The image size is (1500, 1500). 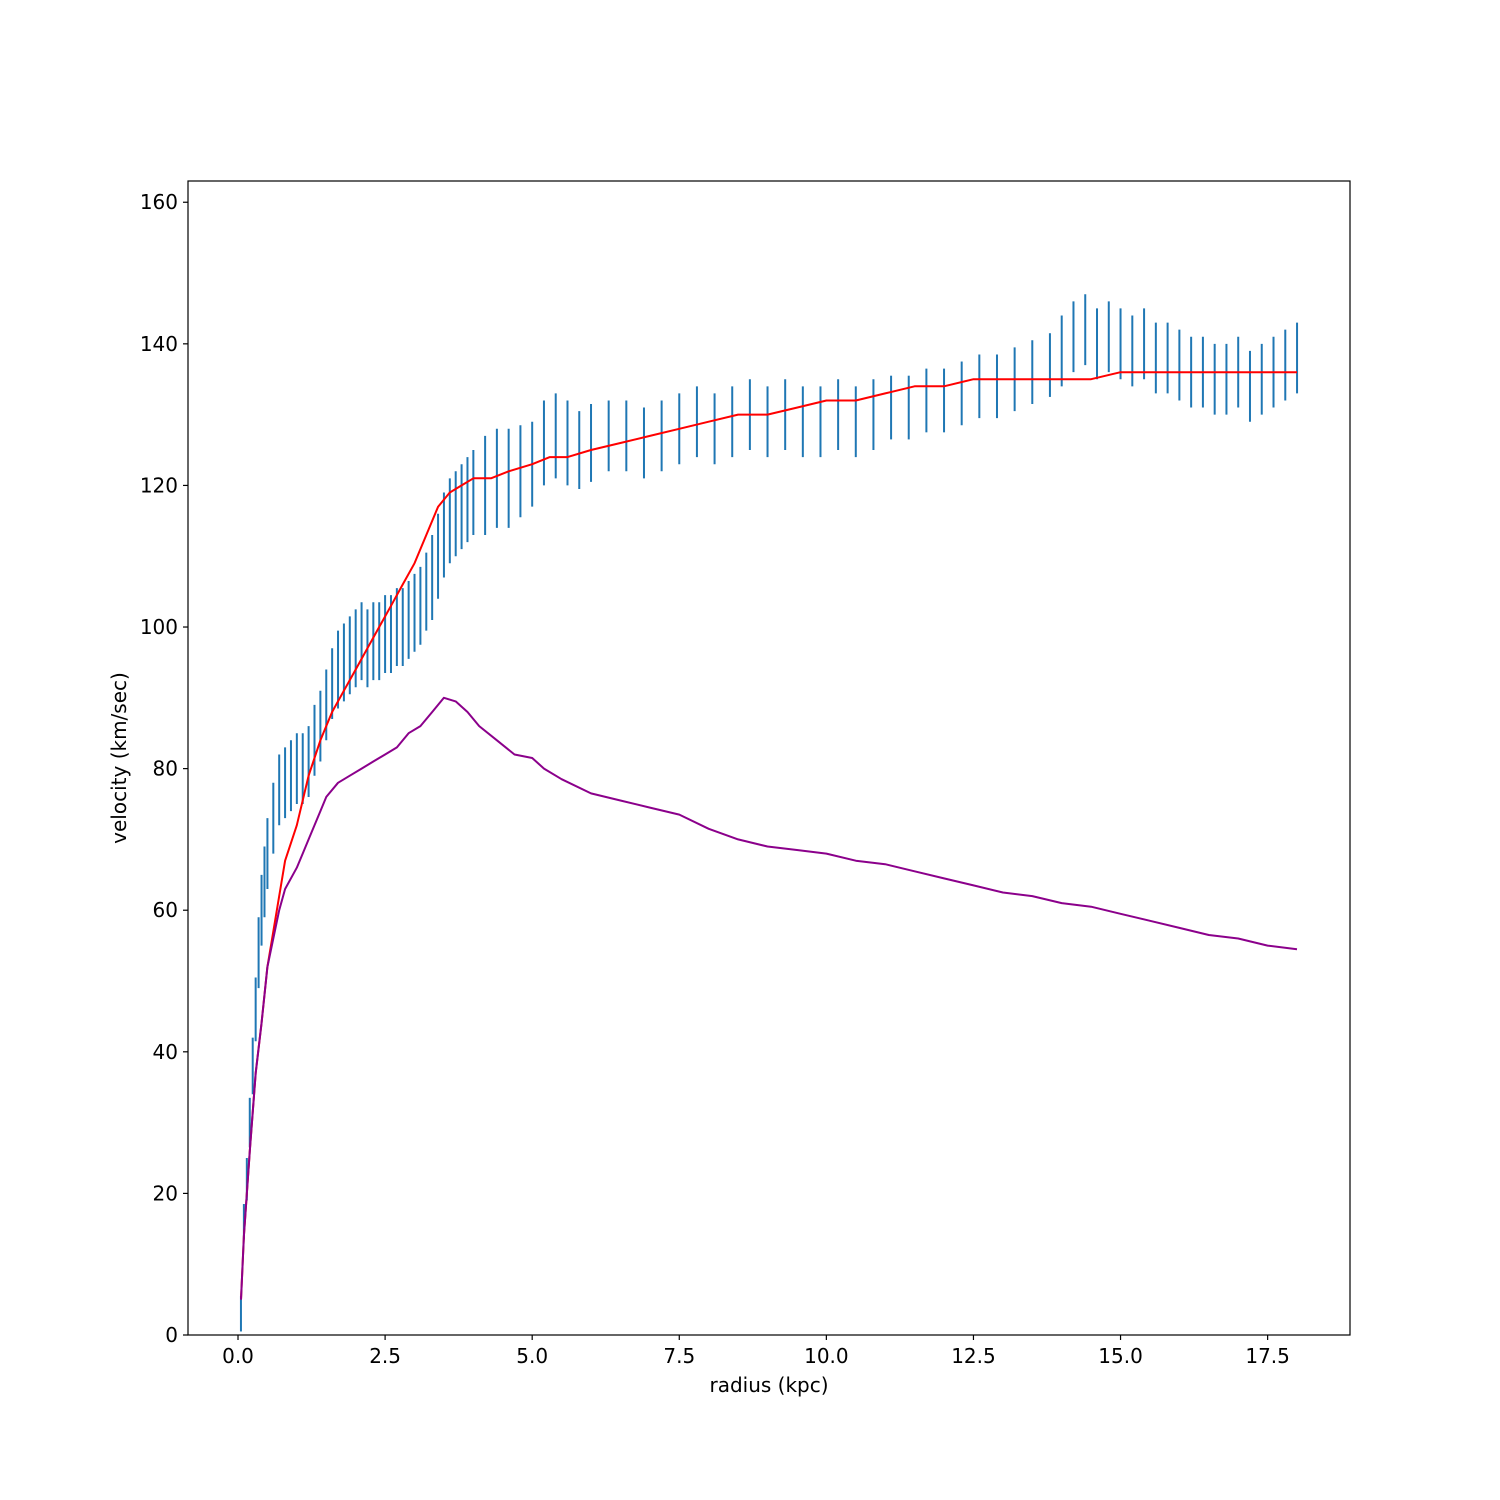 I want to click on x-tick-label: 0.0, so click(x=238, y=1356).